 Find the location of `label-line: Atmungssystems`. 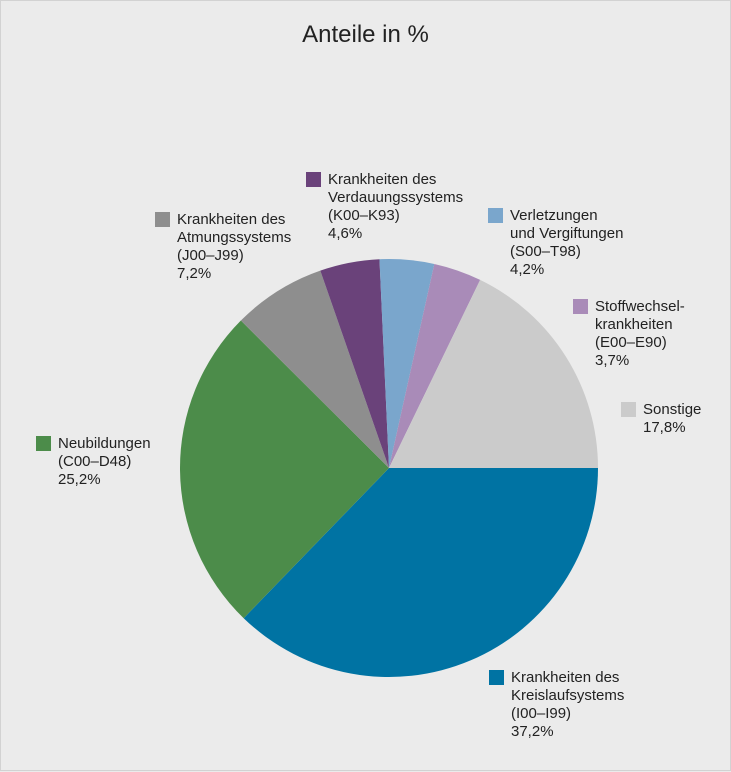

label-line: Atmungssystems is located at coordinates (234, 237).